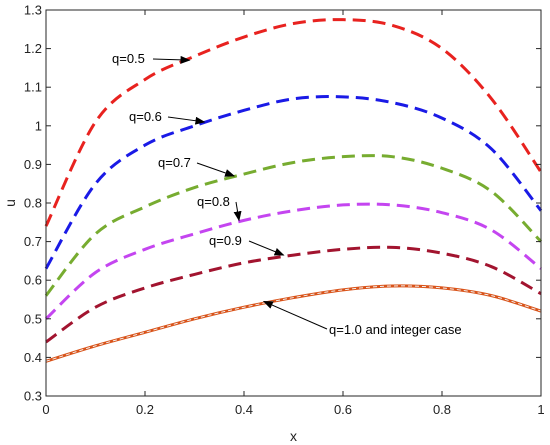  What do you see at coordinates (33, 87) in the screenshot?
I see `y-tick-label: 1.1` at bounding box center [33, 87].